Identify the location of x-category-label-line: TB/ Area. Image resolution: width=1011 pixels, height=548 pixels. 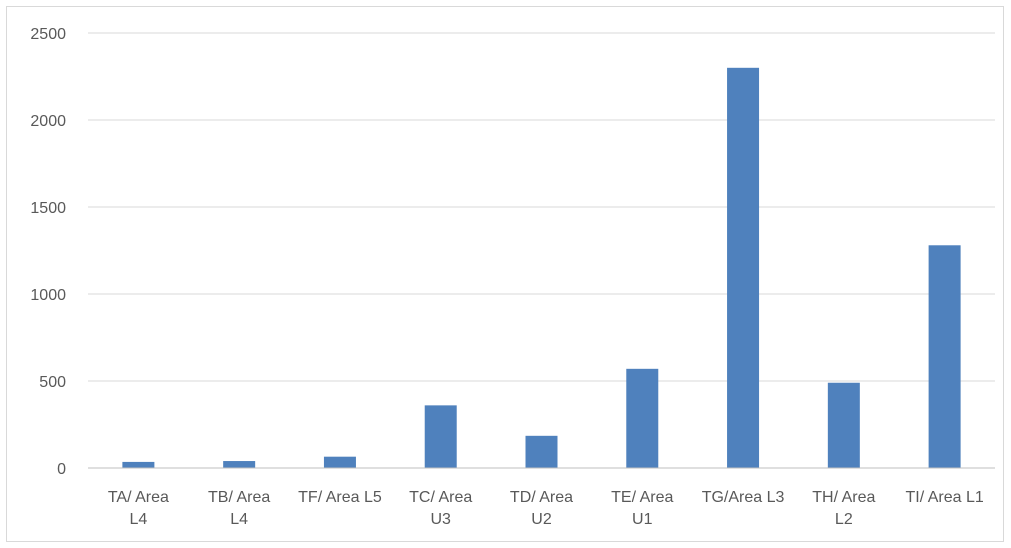
(239, 497).